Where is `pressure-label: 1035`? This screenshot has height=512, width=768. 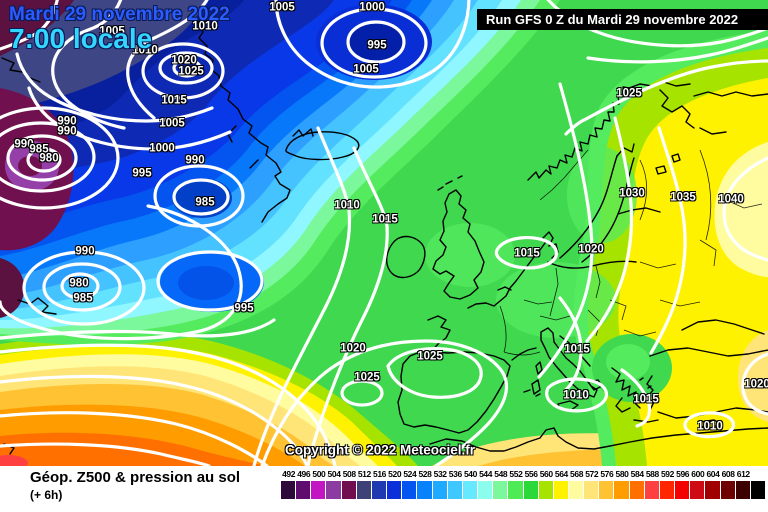
pressure-label: 1035 is located at coordinates (683, 197).